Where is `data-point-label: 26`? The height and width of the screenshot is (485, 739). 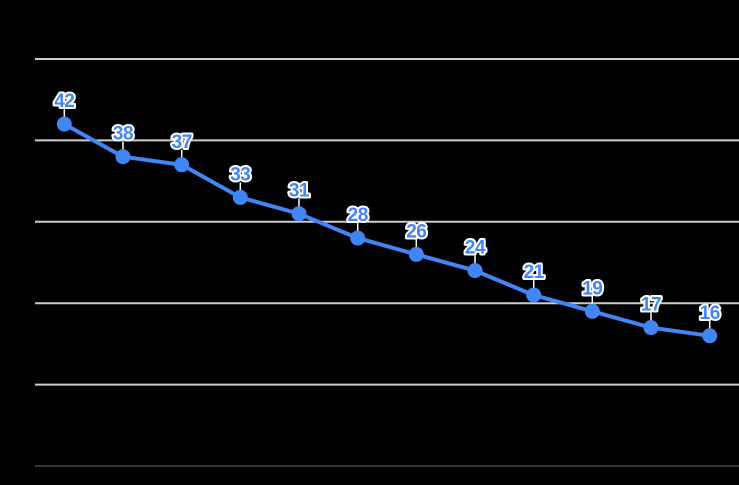
data-point-label: 26 is located at coordinates (416, 231).